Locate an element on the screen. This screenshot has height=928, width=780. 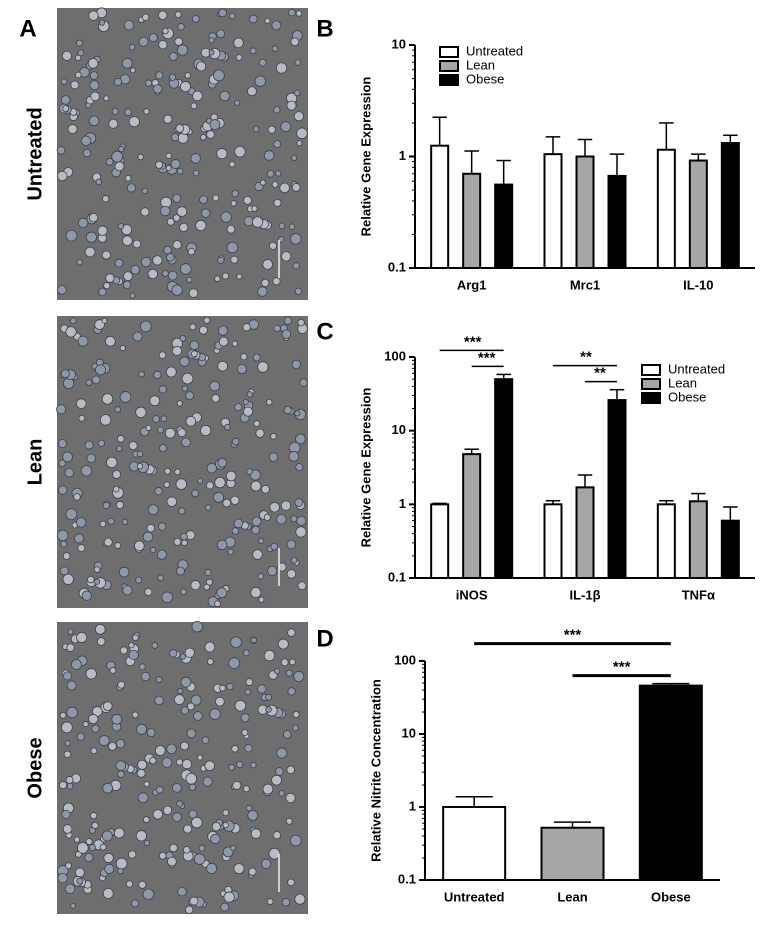
y-tick-label: 0.1 is located at coordinates (397, 576).